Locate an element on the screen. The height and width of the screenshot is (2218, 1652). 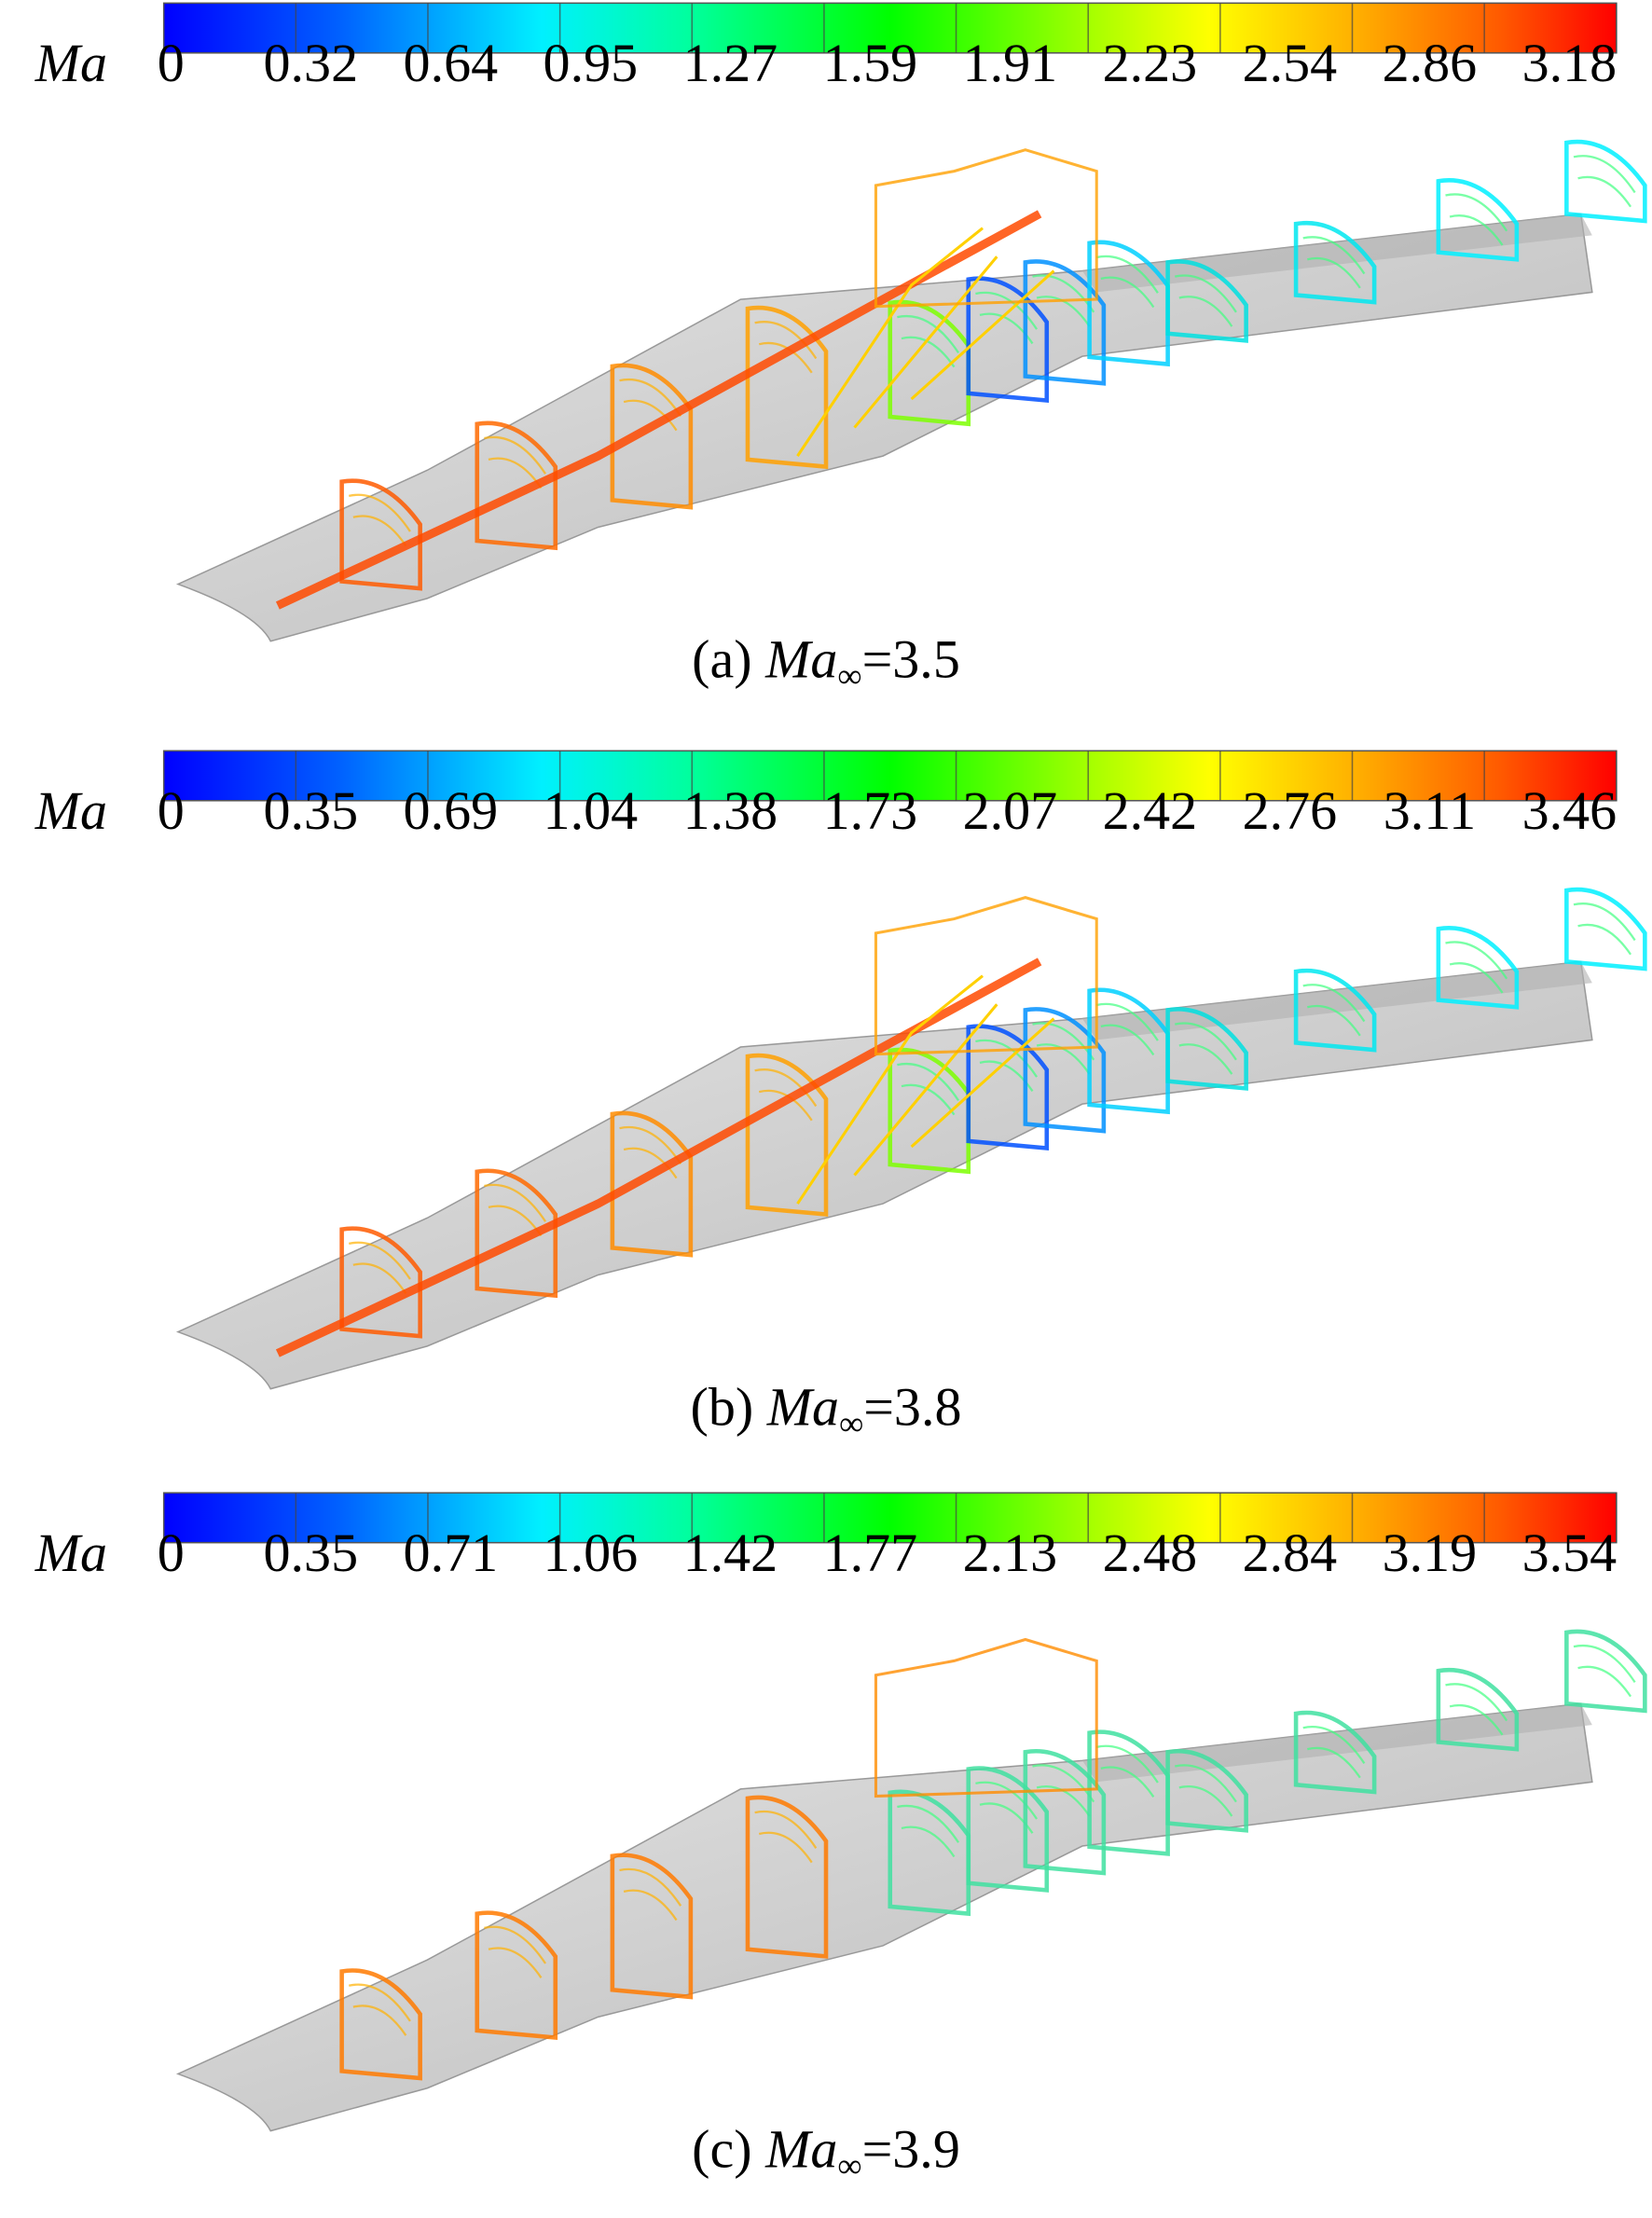
colorbar-tick-label: 1.27 is located at coordinates (731, 63).